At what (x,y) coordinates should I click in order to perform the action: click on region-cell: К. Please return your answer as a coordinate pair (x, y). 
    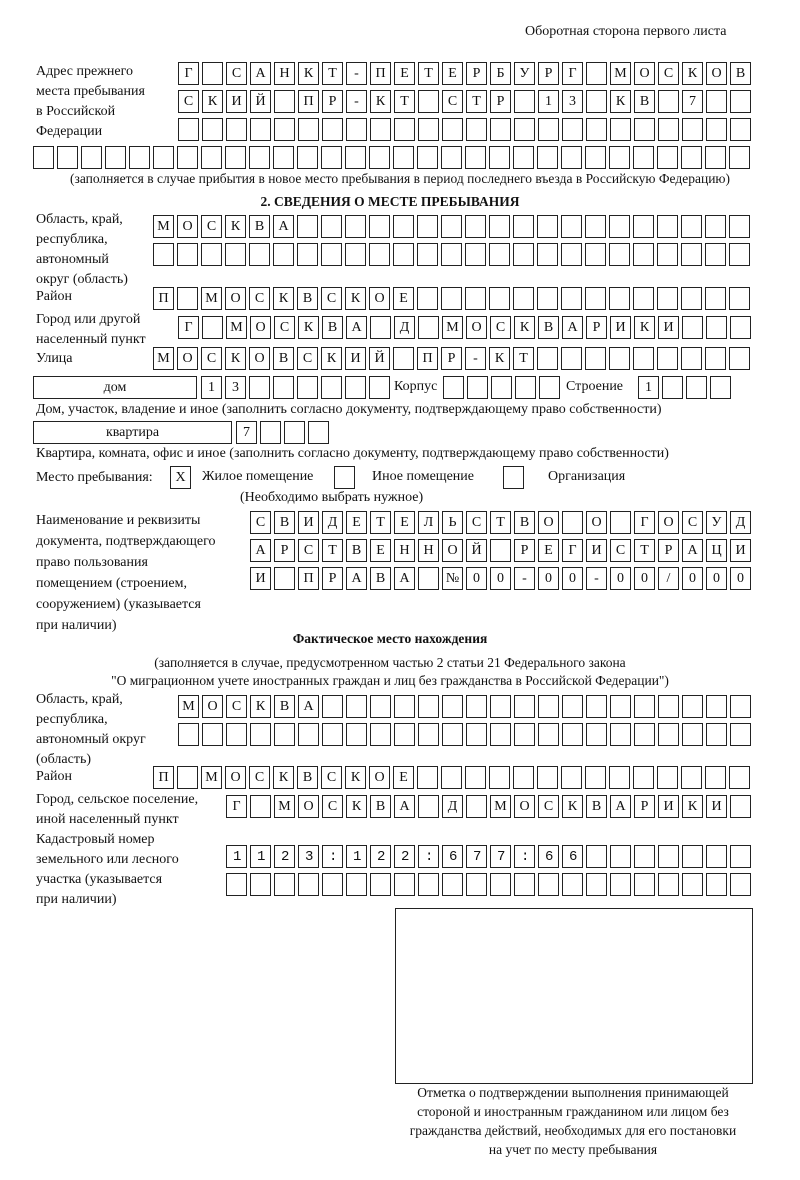
    Looking at the image, I should click on (235, 226).